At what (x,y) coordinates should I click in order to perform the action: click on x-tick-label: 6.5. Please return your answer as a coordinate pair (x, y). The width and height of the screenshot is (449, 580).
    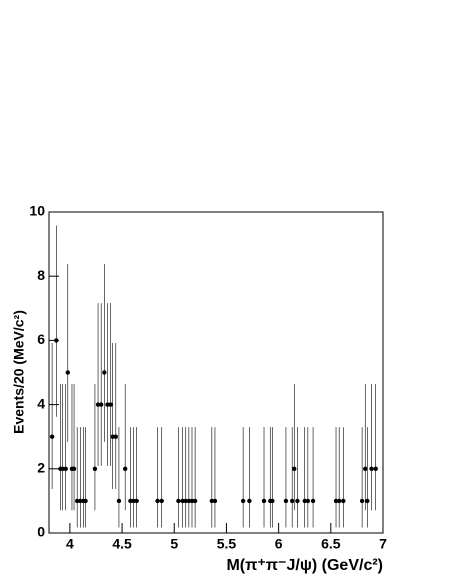
    Looking at the image, I should click on (331, 544).